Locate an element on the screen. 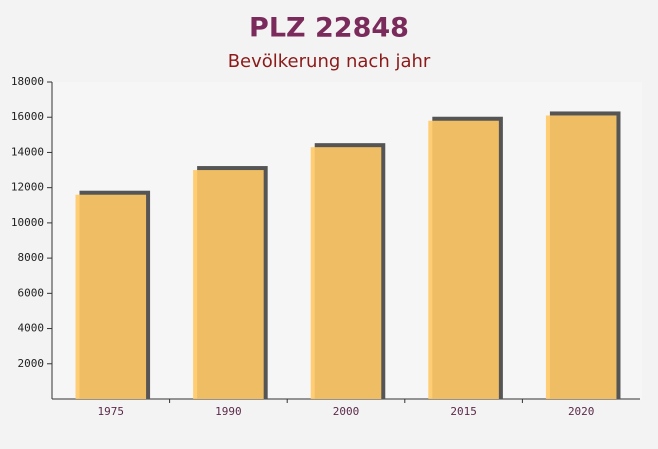 This screenshot has height=449, width=658. y-tick-label: 14000 is located at coordinates (27, 151).